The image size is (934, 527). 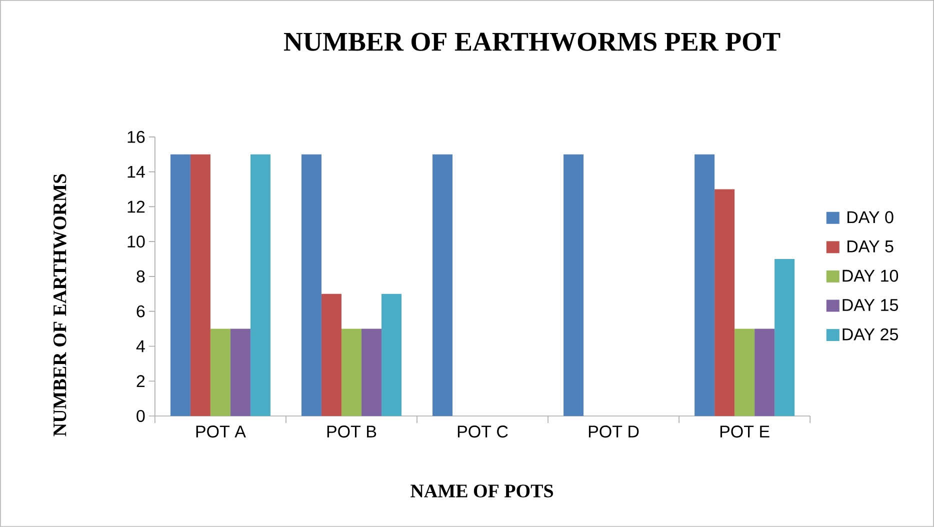 I want to click on x-tick-label: POT D, so click(x=613, y=432).